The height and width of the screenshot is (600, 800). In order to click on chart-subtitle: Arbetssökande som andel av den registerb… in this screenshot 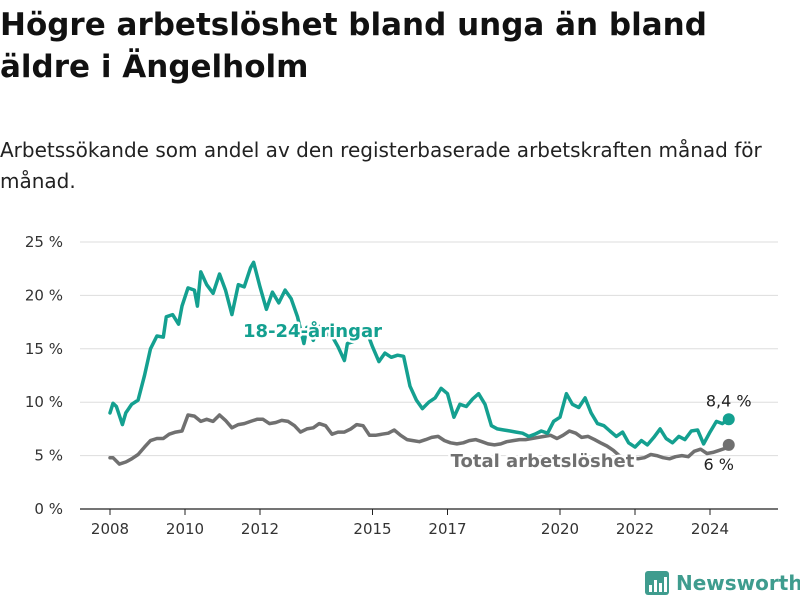, I will do `click(381, 165)`.